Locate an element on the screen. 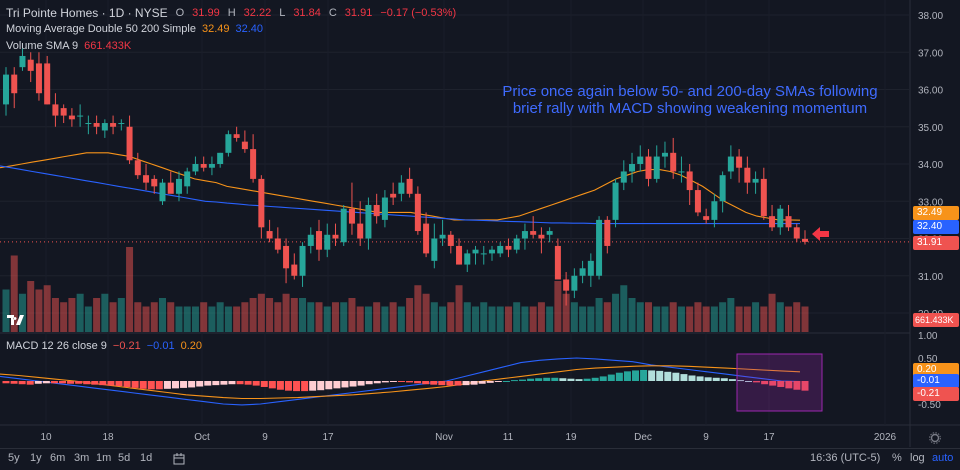 The width and height of the screenshot is (960, 470). time-axis-label: 19 is located at coordinates (571, 437).